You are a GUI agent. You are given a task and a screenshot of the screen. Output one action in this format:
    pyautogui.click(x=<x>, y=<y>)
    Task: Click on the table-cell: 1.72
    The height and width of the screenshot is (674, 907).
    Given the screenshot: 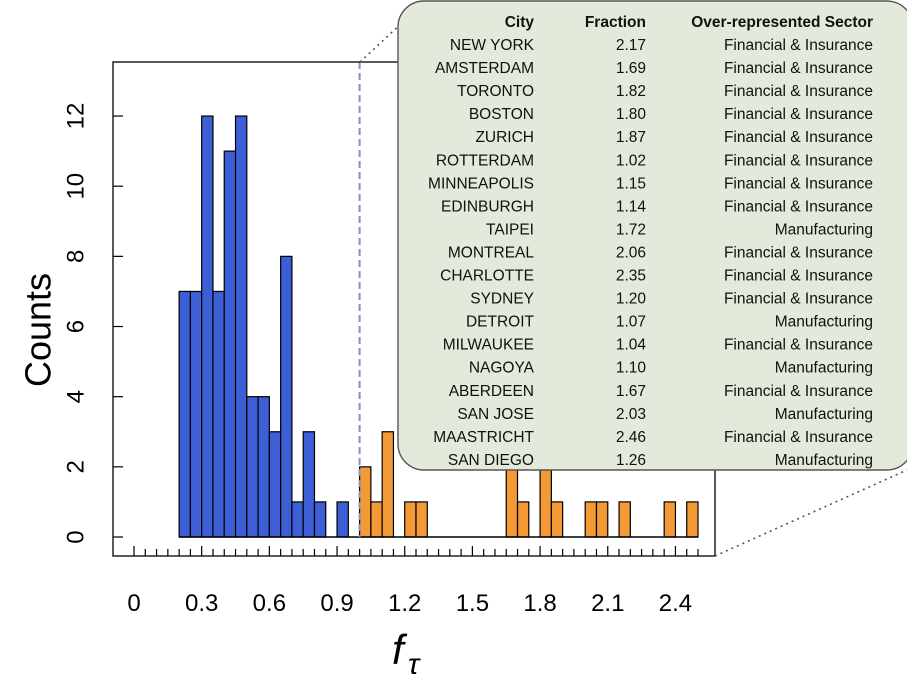 What is the action you would take?
    pyautogui.click(x=631, y=229)
    